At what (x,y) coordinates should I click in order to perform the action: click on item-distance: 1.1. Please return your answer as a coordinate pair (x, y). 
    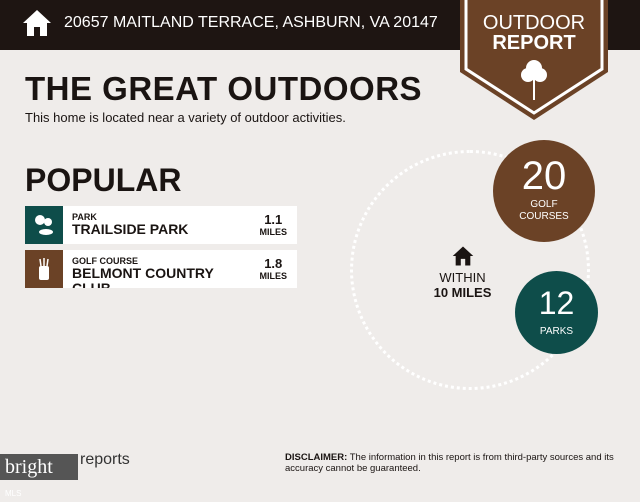
    Looking at the image, I should click on (273, 219).